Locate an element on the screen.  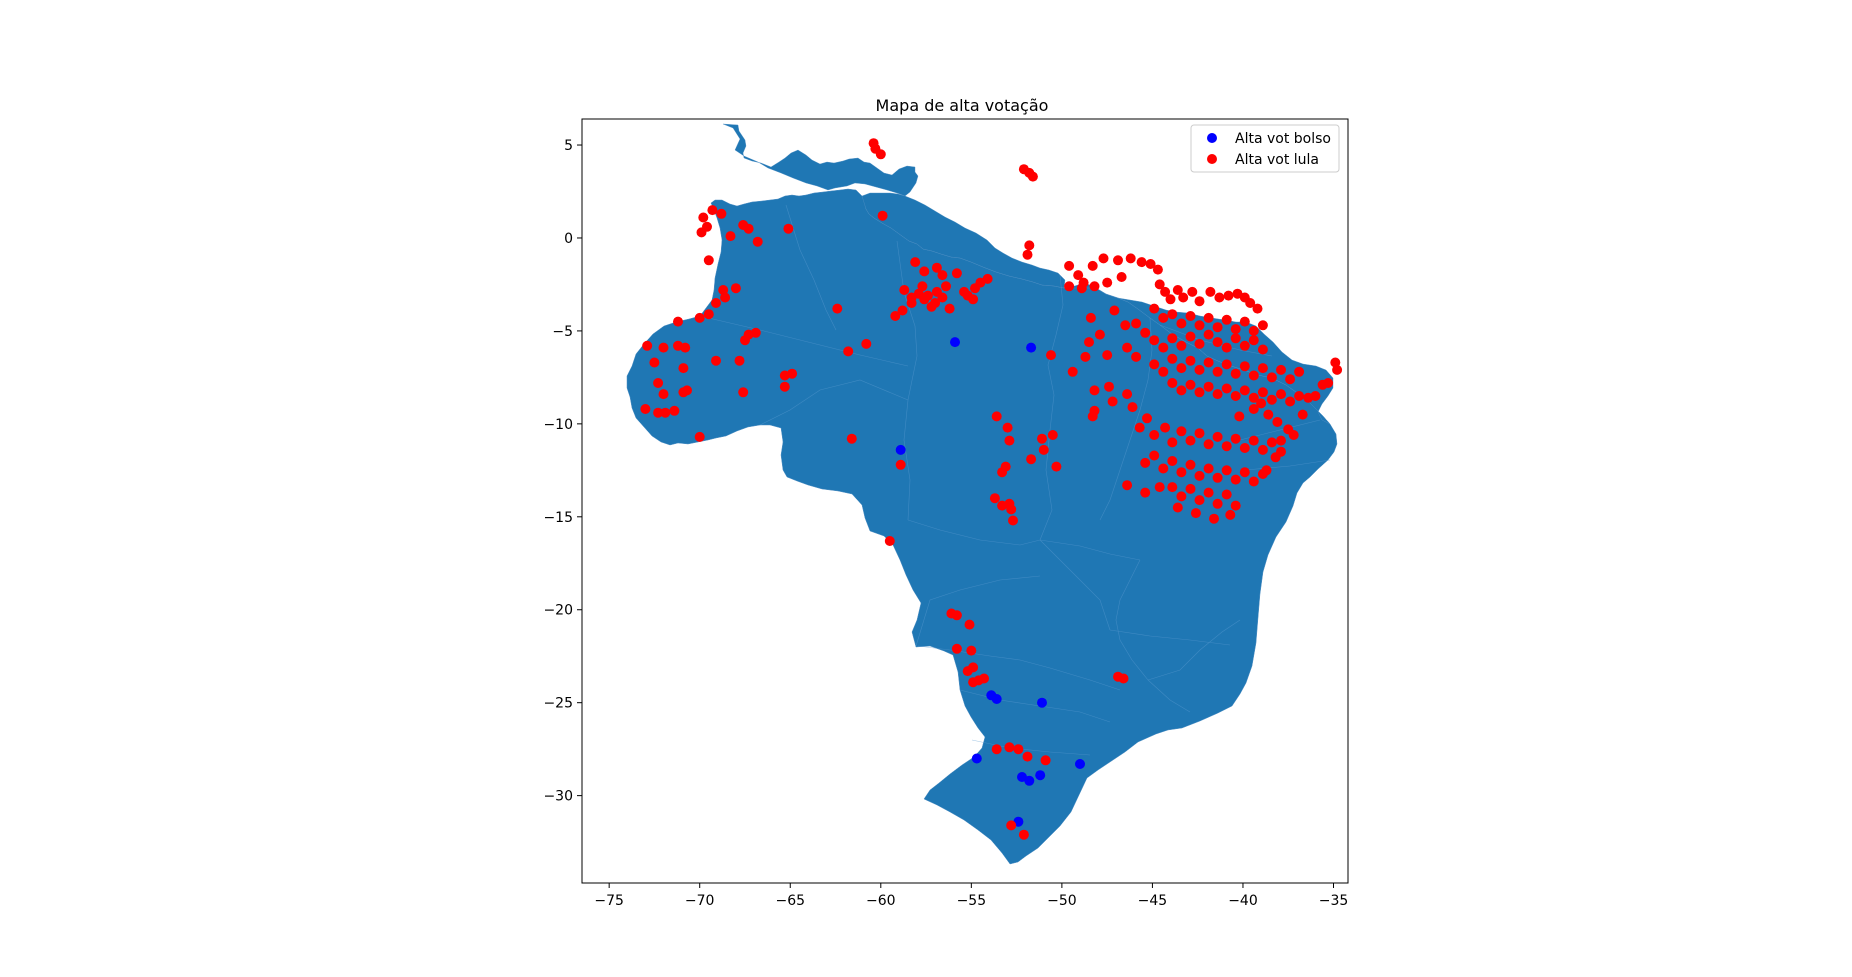
x-tick-label: −70 is located at coordinates (700, 901).